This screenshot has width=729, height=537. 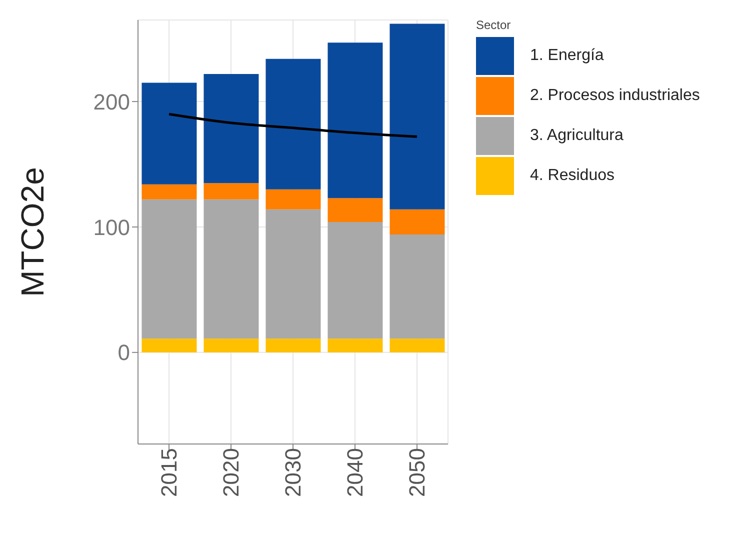 I want to click on x-tick-label: 2030, so click(x=293, y=472).